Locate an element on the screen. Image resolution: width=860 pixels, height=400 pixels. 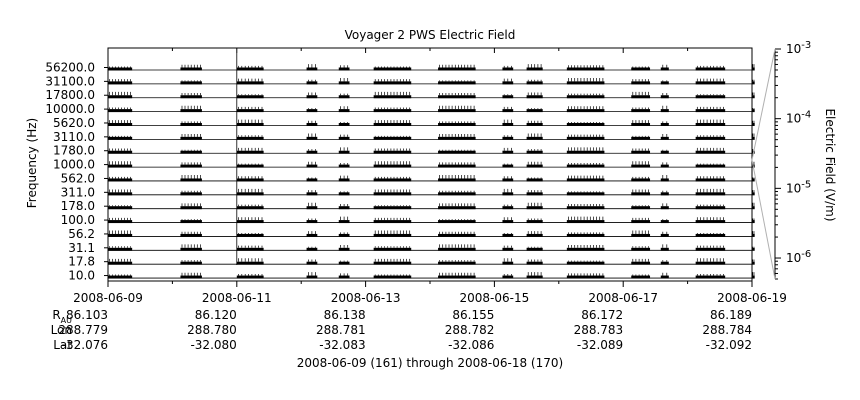
ephem-r-value: 86.155 is located at coordinates (473, 315).